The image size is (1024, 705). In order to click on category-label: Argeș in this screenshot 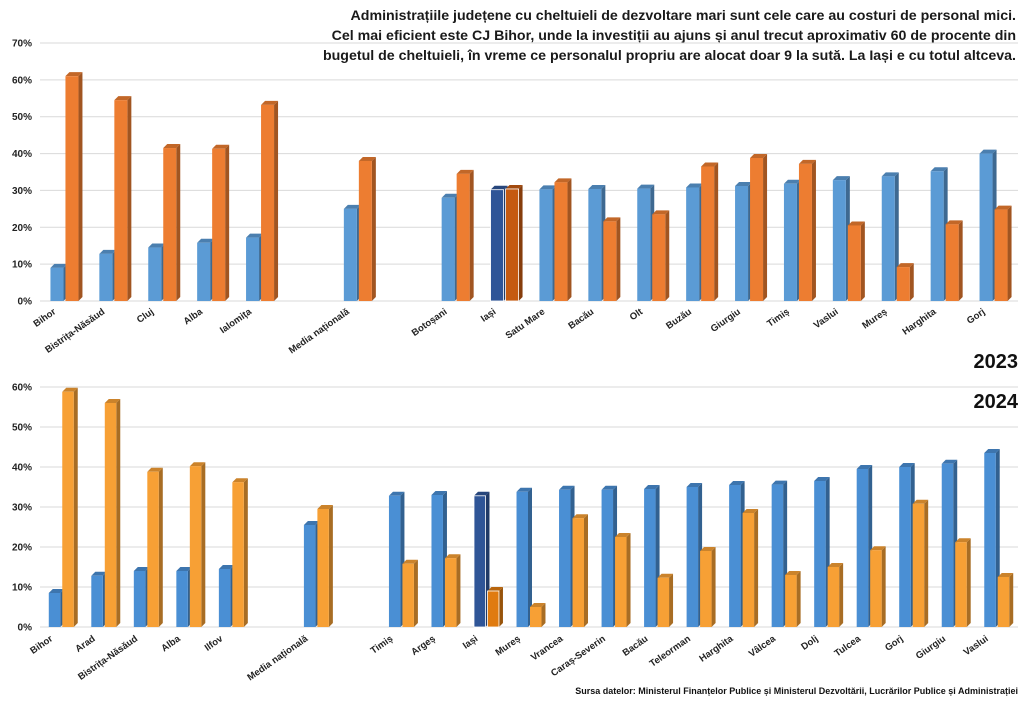, I will do `click(423, 645)`.